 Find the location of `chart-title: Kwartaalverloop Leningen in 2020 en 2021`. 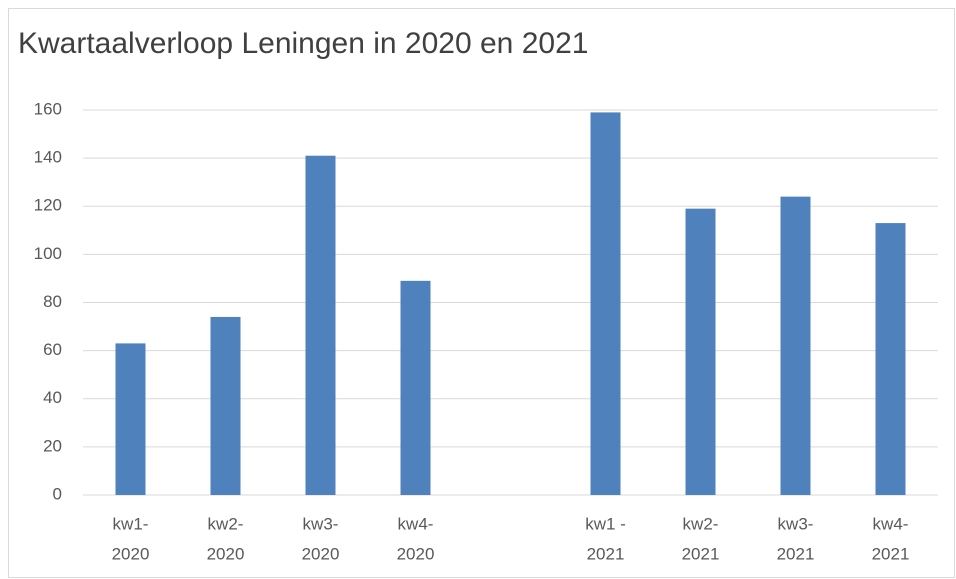

chart-title: Kwartaalverloop Leningen in 2020 en 2021 is located at coordinates (303, 43).